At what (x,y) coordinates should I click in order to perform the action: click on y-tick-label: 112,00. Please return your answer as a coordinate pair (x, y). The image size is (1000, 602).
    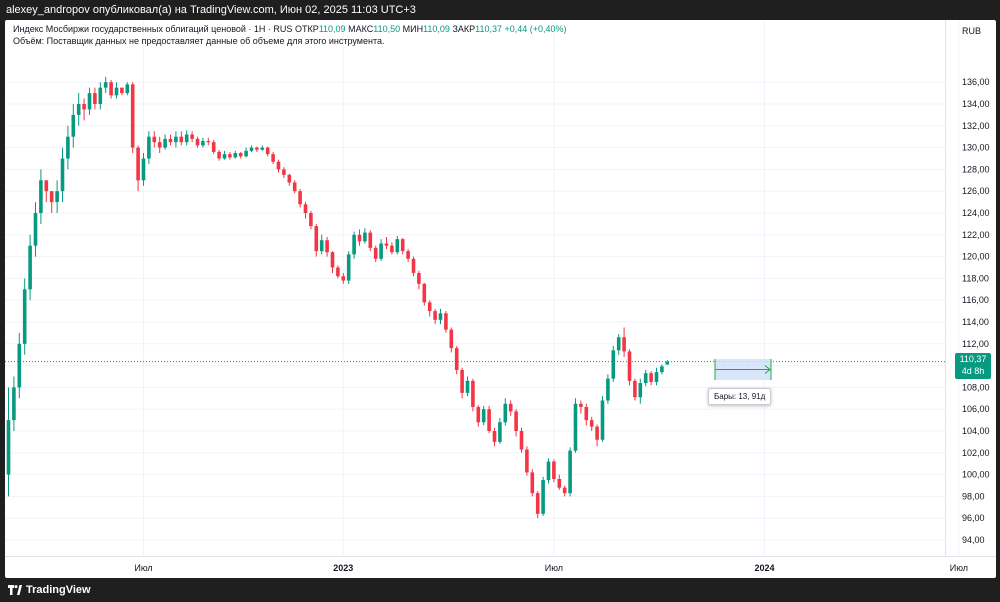
    Looking at the image, I should click on (975, 344).